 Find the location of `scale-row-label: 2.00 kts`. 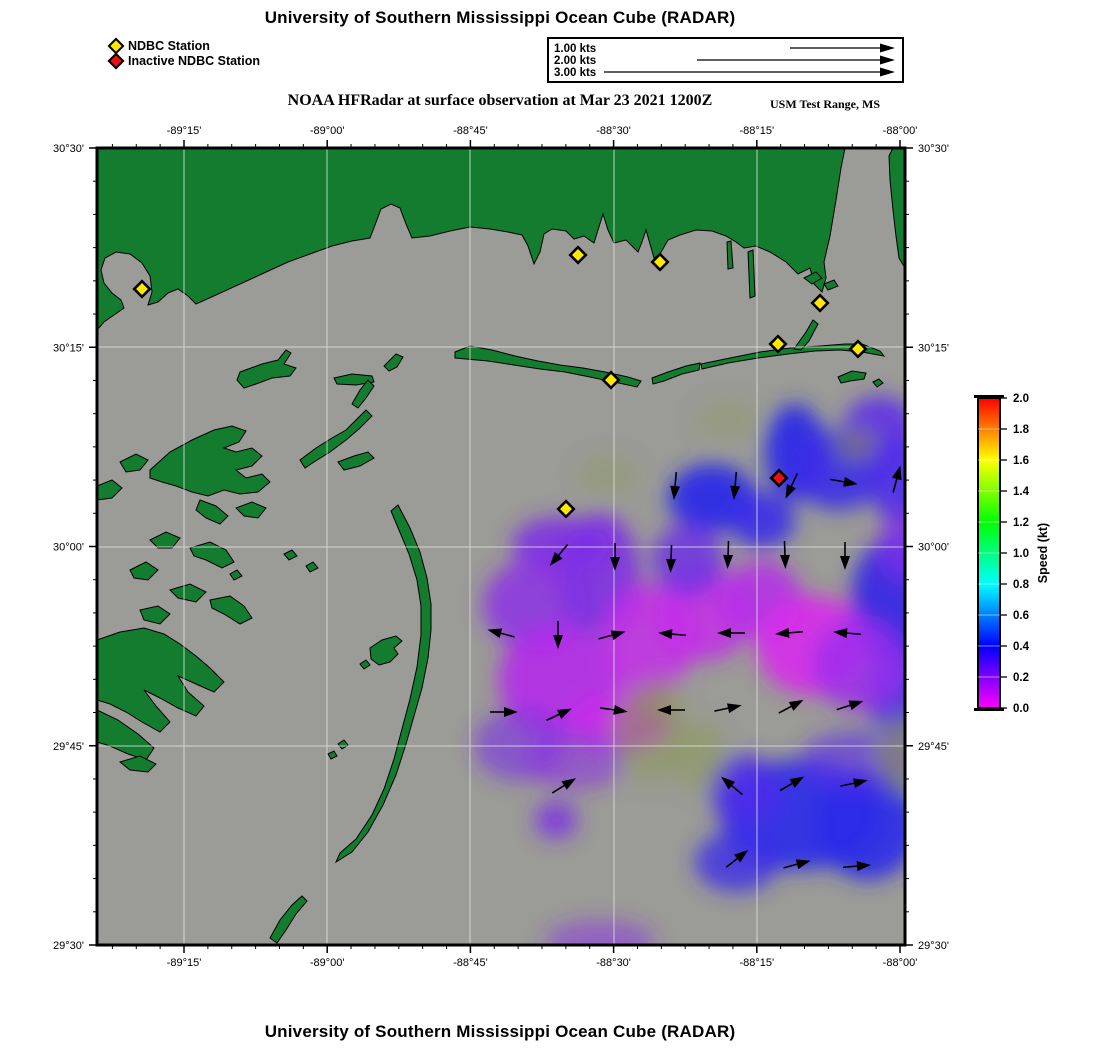

scale-row-label: 2.00 kts is located at coordinates (575, 61).